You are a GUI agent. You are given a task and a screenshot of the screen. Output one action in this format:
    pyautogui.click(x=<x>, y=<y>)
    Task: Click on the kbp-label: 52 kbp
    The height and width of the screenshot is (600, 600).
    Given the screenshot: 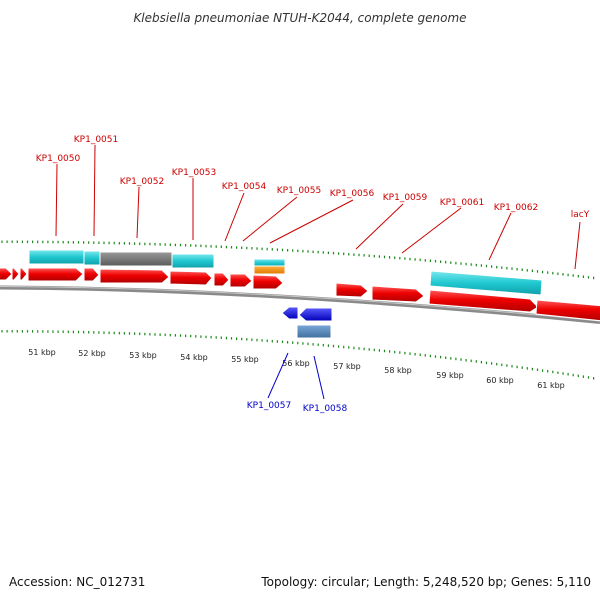 What is the action you would take?
    pyautogui.click(x=92, y=353)
    